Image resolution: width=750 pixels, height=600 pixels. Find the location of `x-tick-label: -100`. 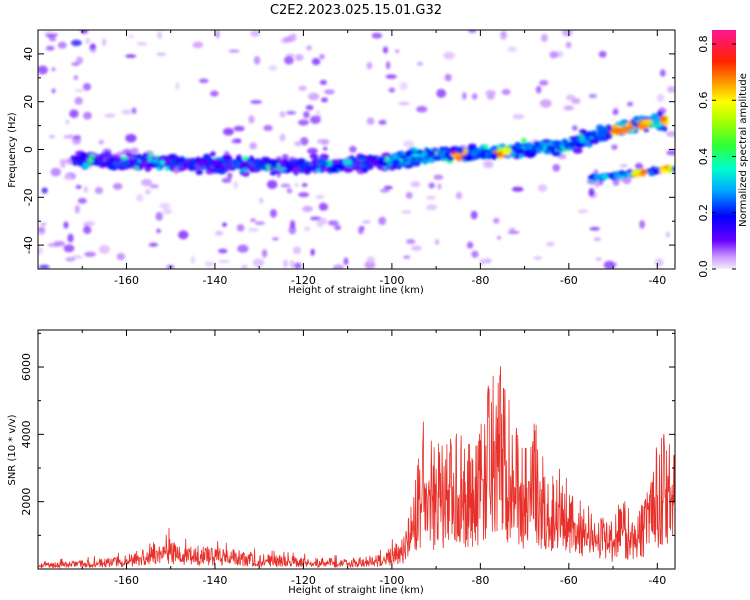

x-tick-label: -100 is located at coordinates (391, 280).